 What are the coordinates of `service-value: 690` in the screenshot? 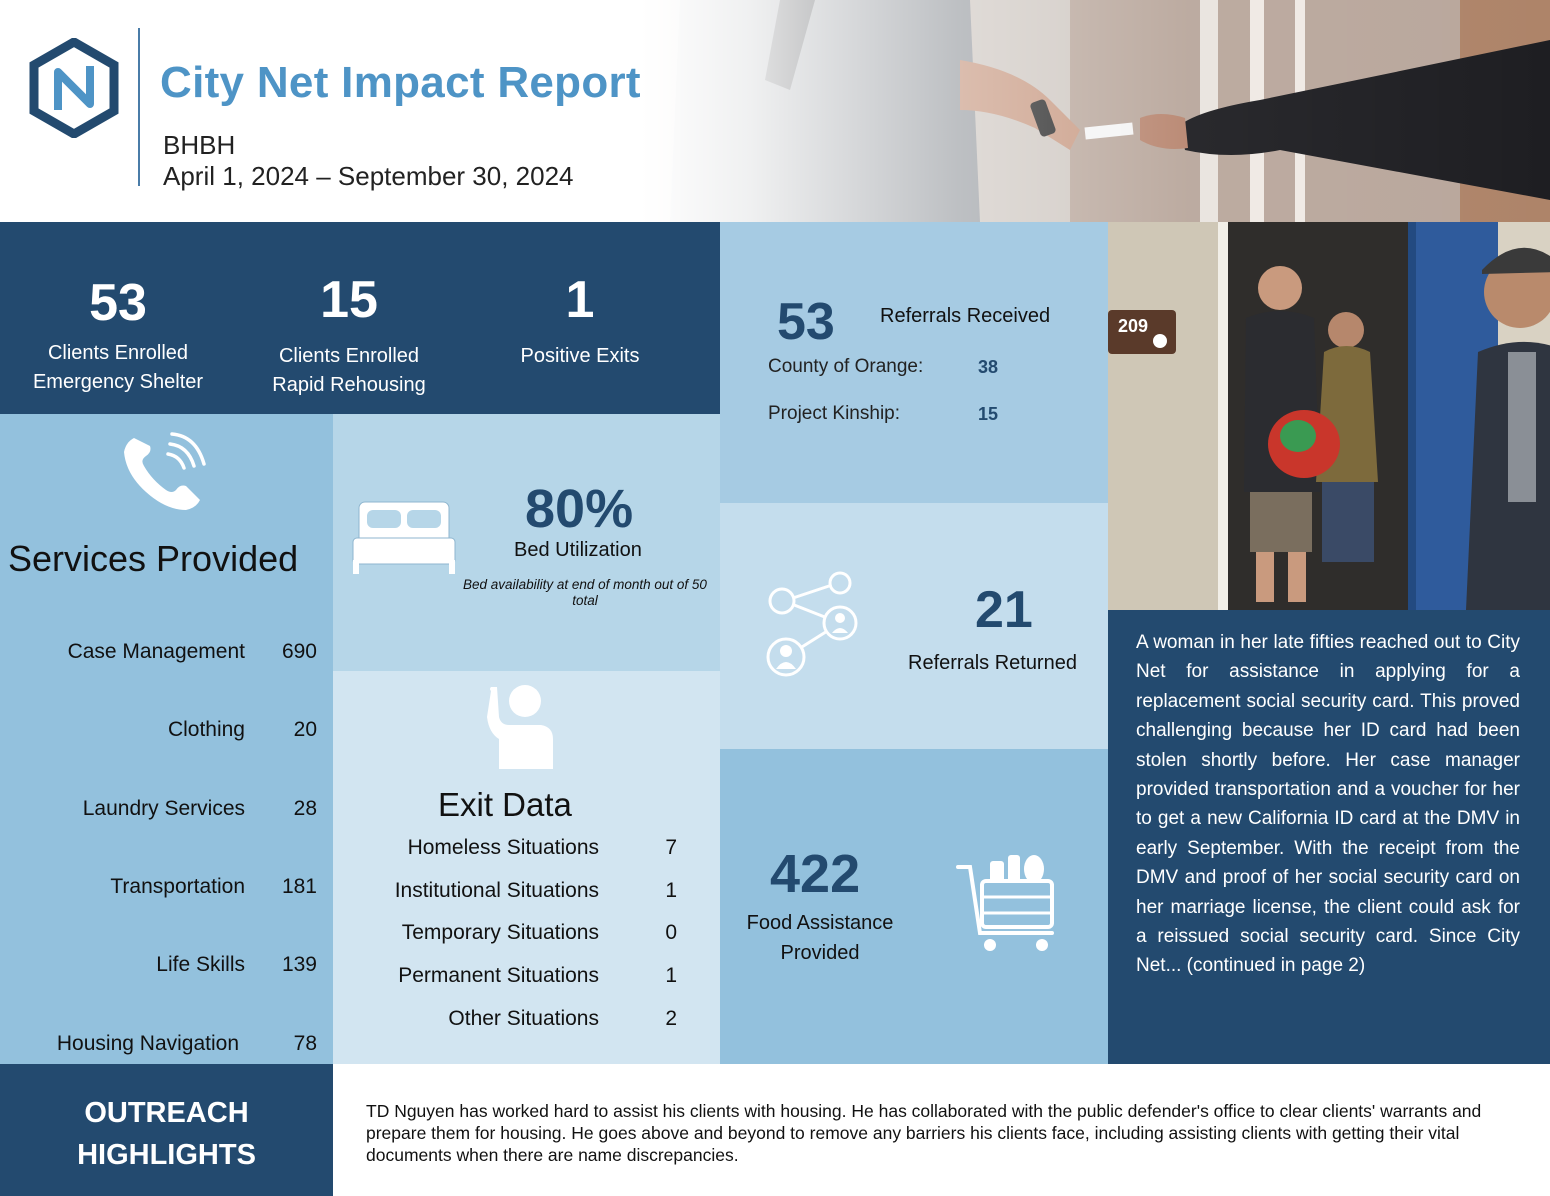 It's located at (299, 651).